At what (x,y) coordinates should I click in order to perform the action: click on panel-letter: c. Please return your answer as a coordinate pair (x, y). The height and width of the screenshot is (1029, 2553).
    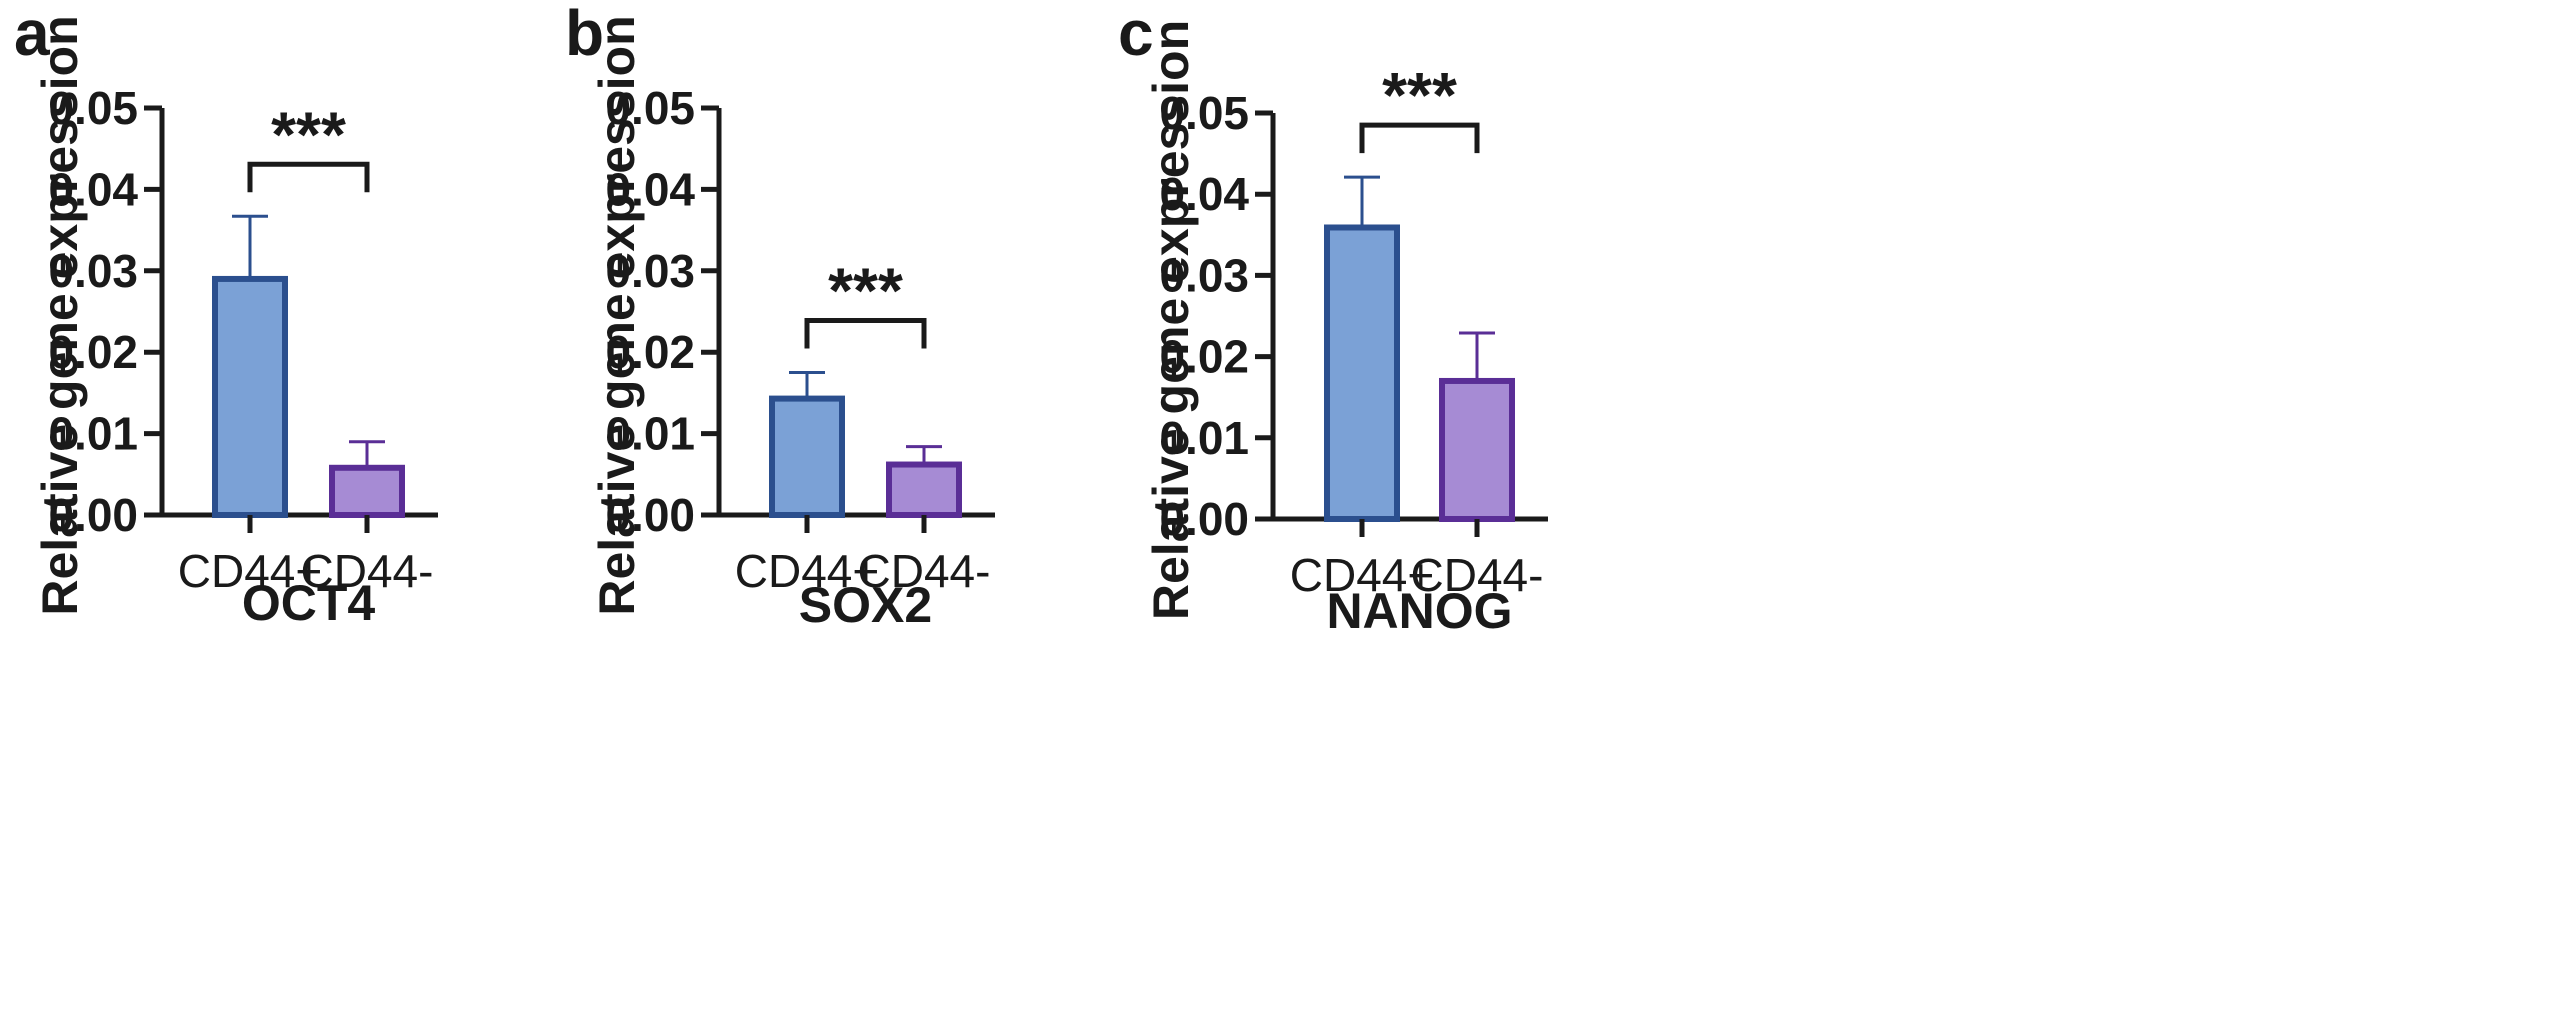
    Looking at the image, I should click on (1136, 34).